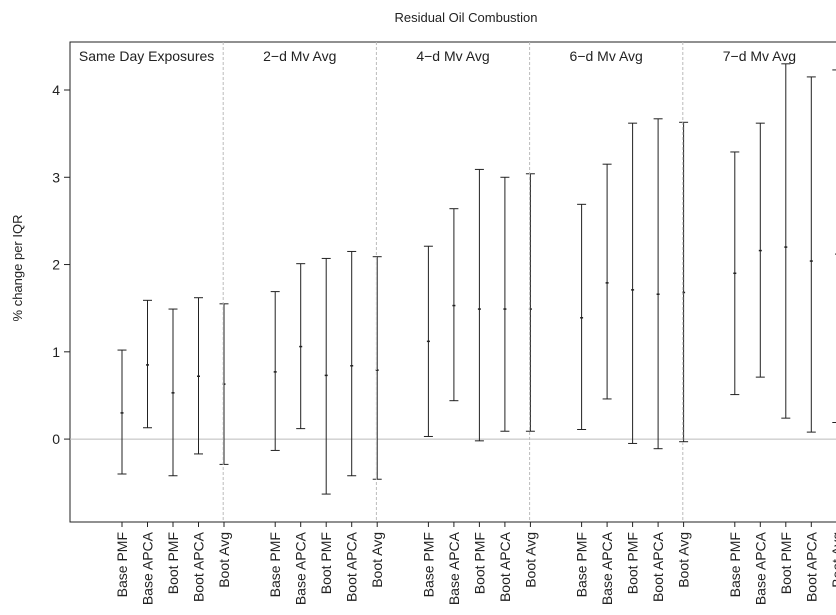  I want to click on y-tick-label: 0, so click(56, 439).